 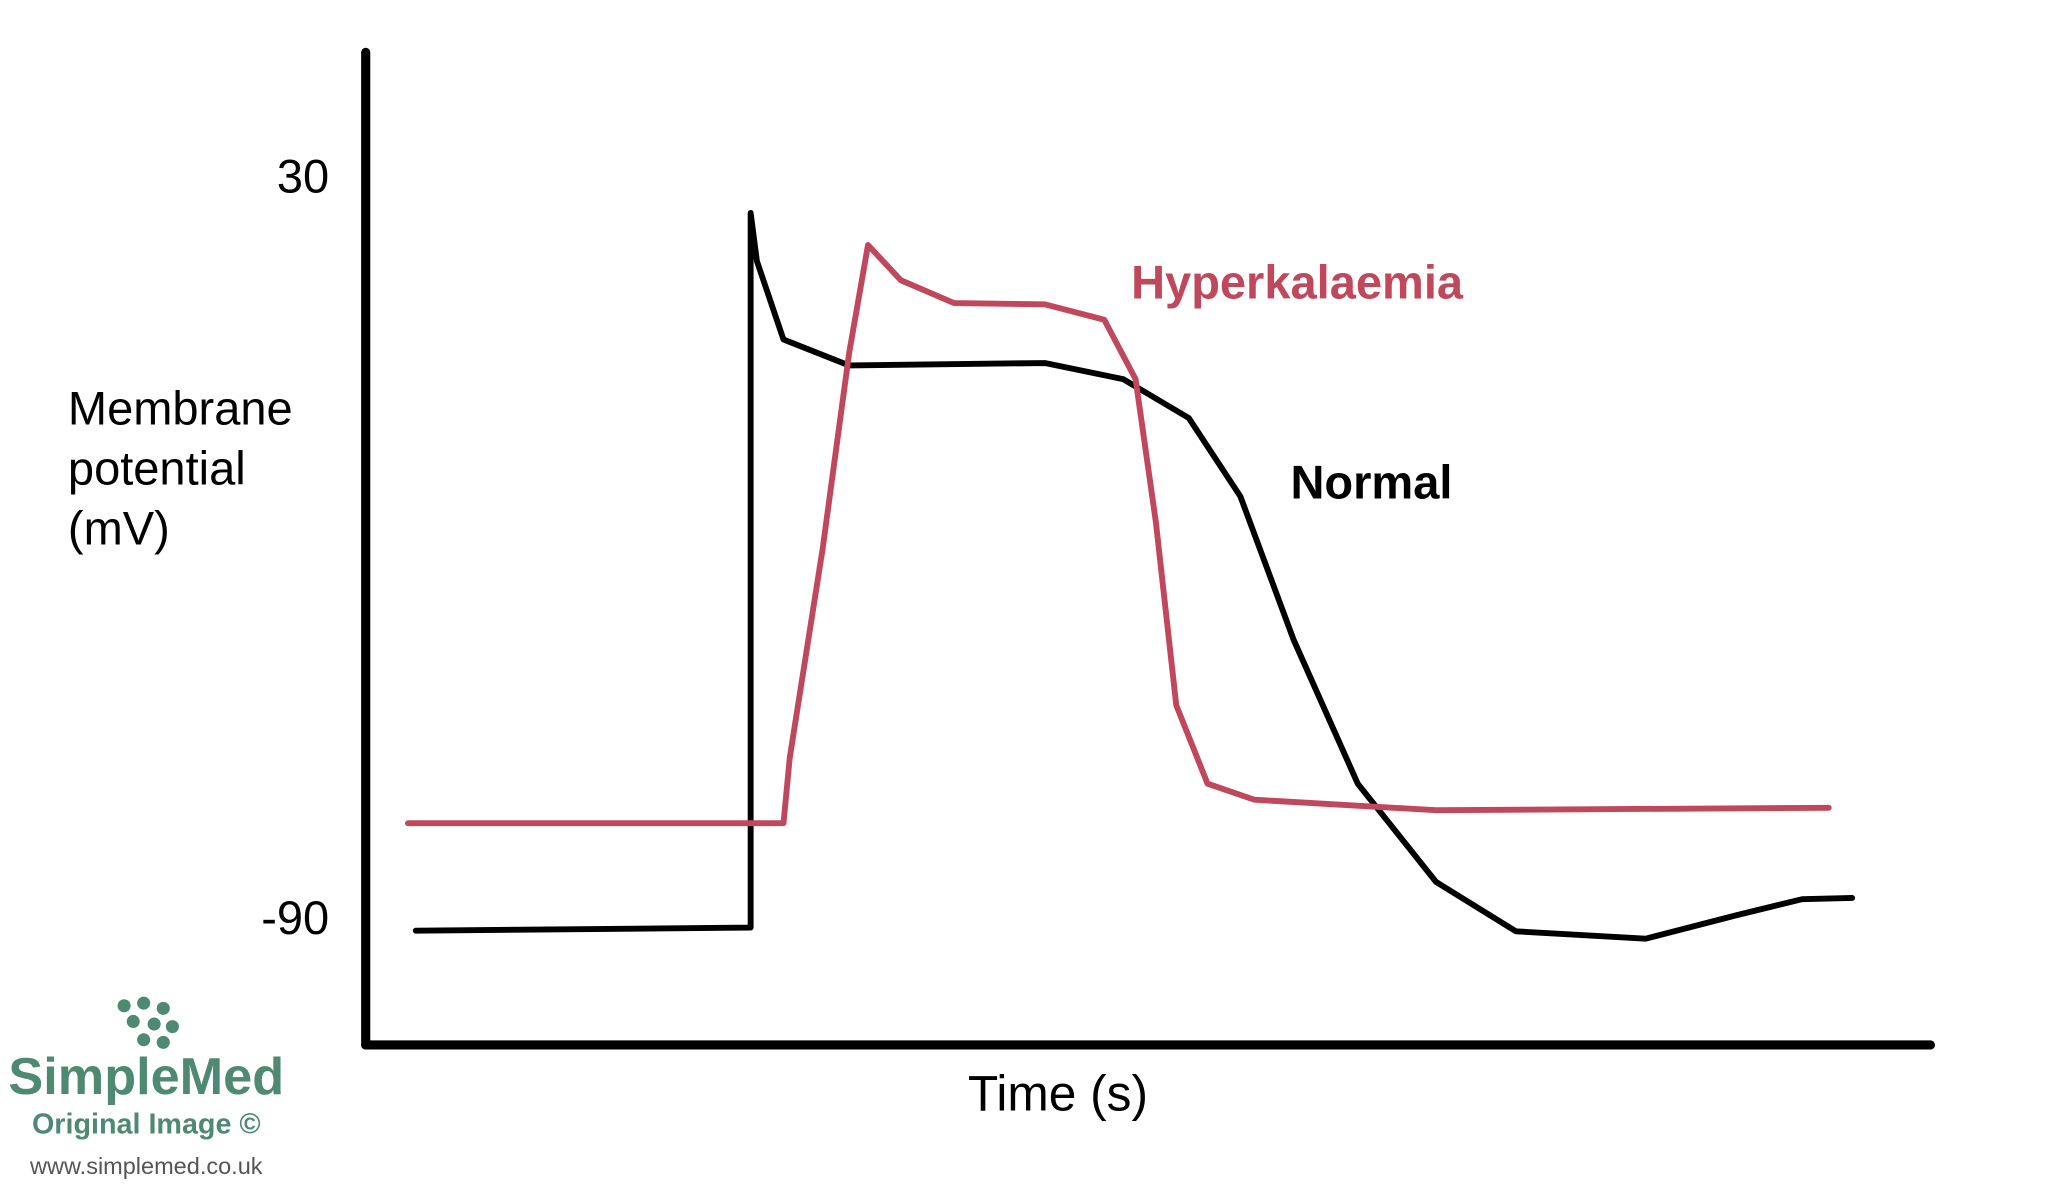 I want to click on series-label: Hyperkalaemia, so click(x=1297, y=282).